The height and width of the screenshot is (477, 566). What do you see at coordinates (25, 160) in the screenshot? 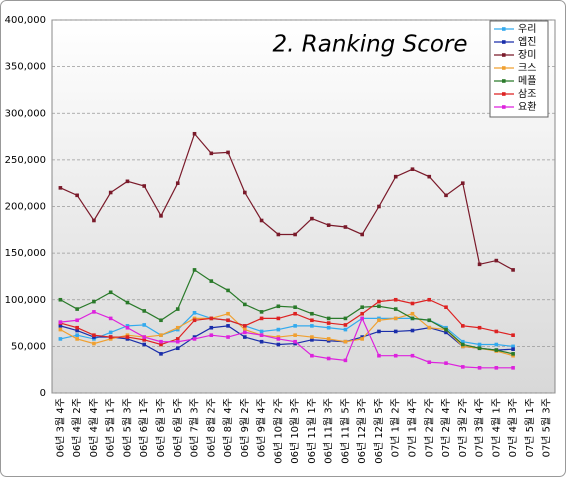
I see `y-tick-label: 250,000` at bounding box center [25, 160].